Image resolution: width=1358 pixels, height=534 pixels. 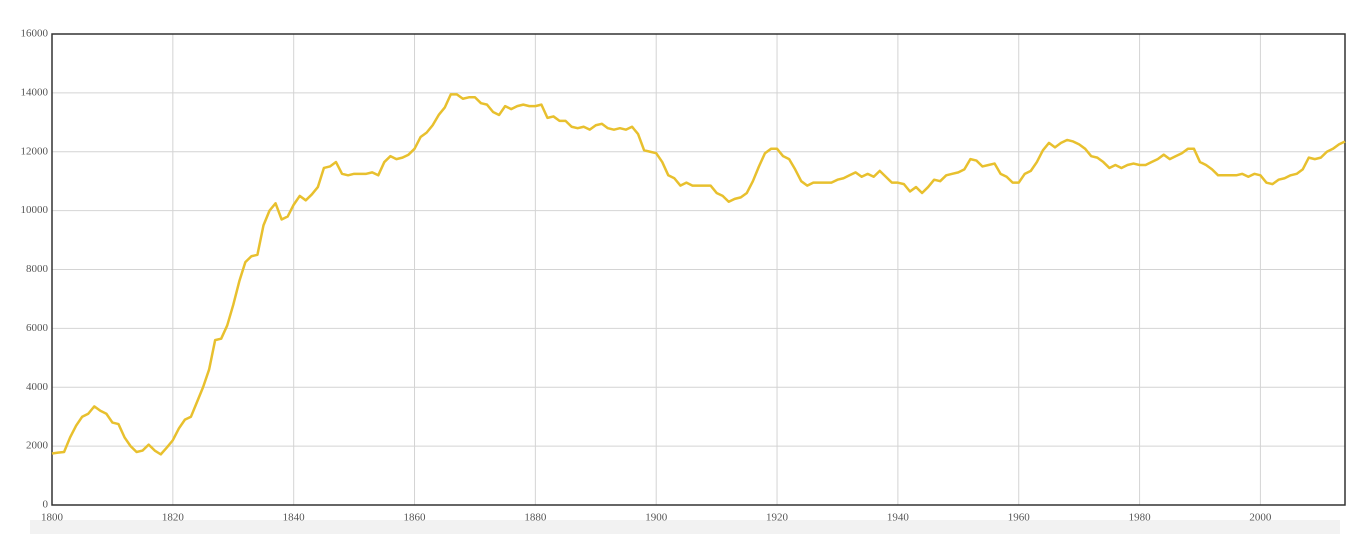 I want to click on y-tick-label: 2000, so click(x=37, y=446).